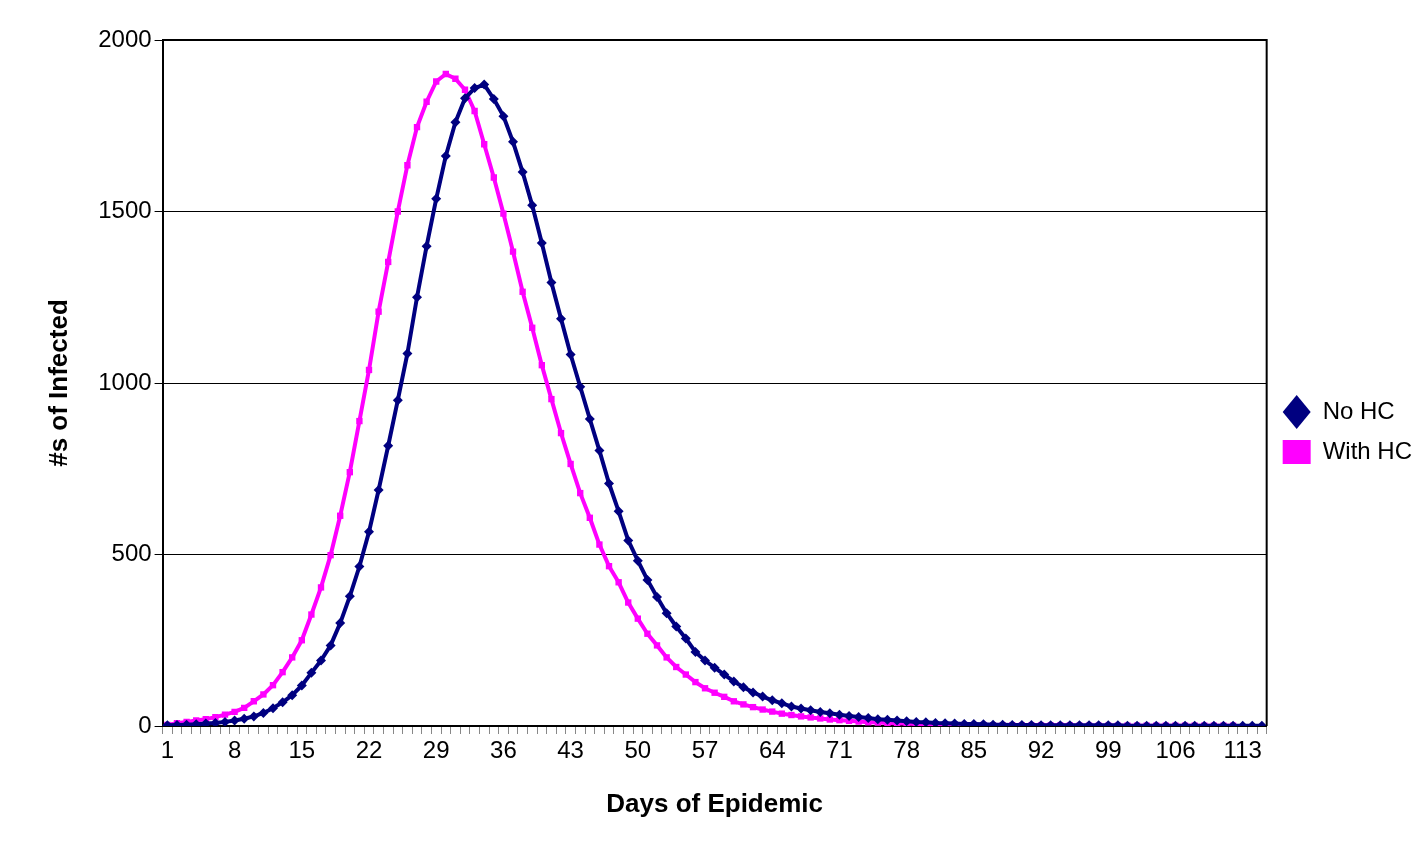  I want to click on x-tick-label: 78, so click(906, 750).